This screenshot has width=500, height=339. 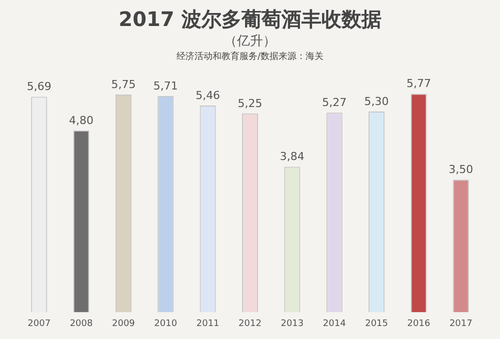 What do you see at coordinates (250, 41) in the screenshot?
I see `chart-subtitle: （亿升）` at bounding box center [250, 41].